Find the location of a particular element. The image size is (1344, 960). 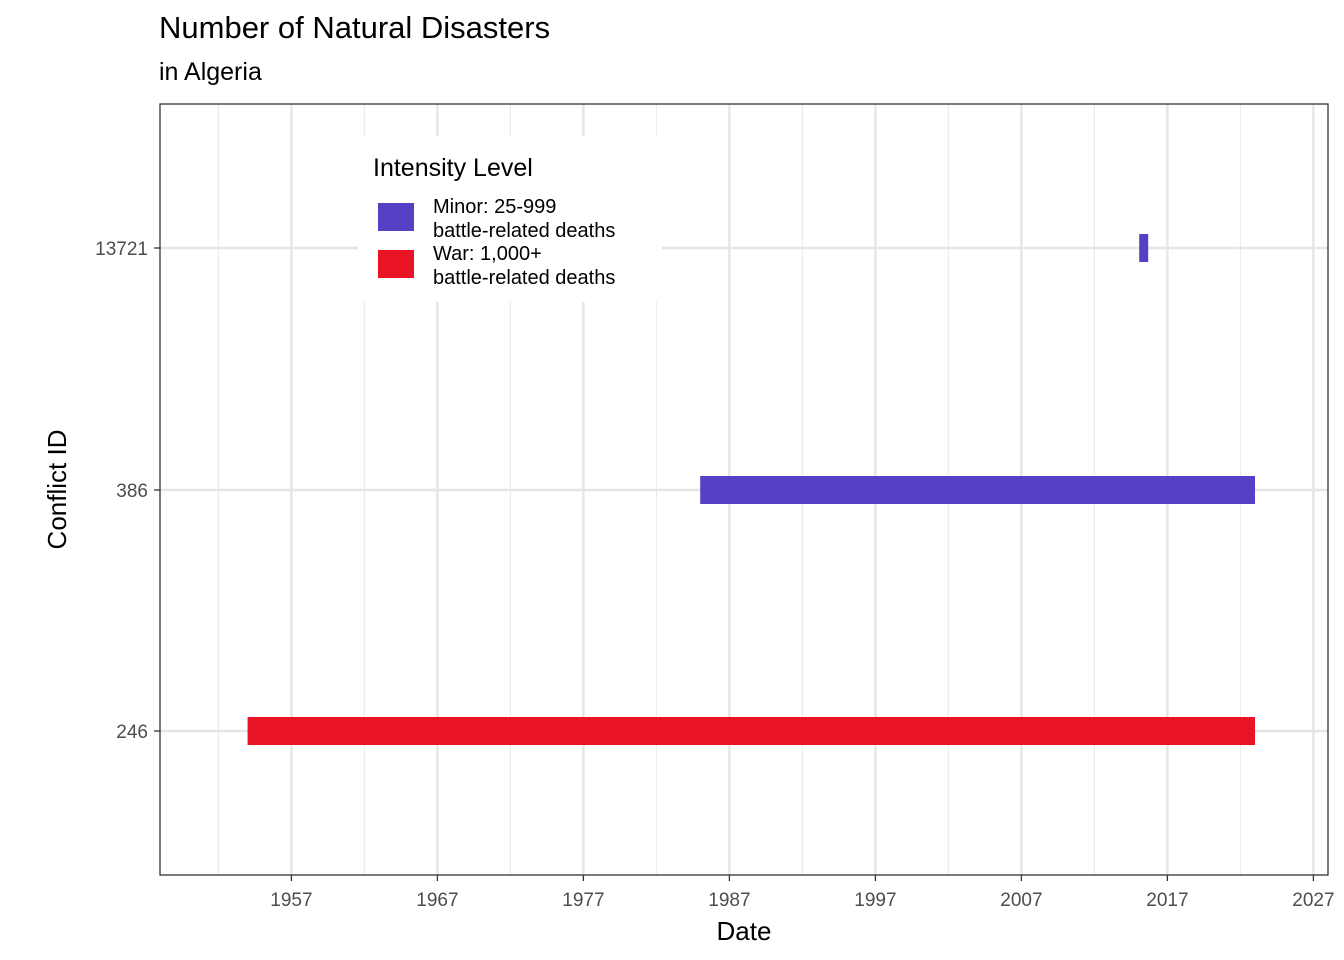

x-tick-label: 1977 is located at coordinates (583, 900).